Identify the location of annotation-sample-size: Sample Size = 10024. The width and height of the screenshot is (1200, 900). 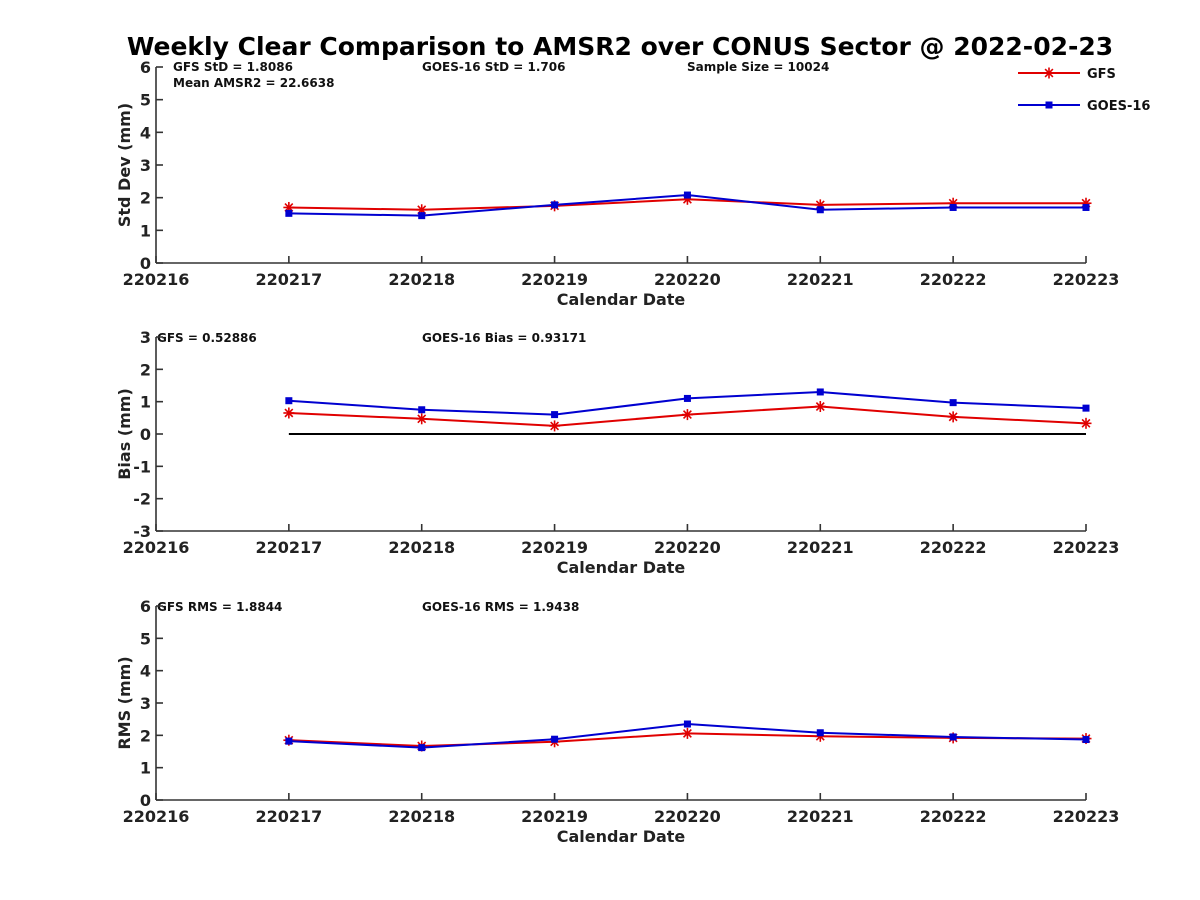
(758, 67).